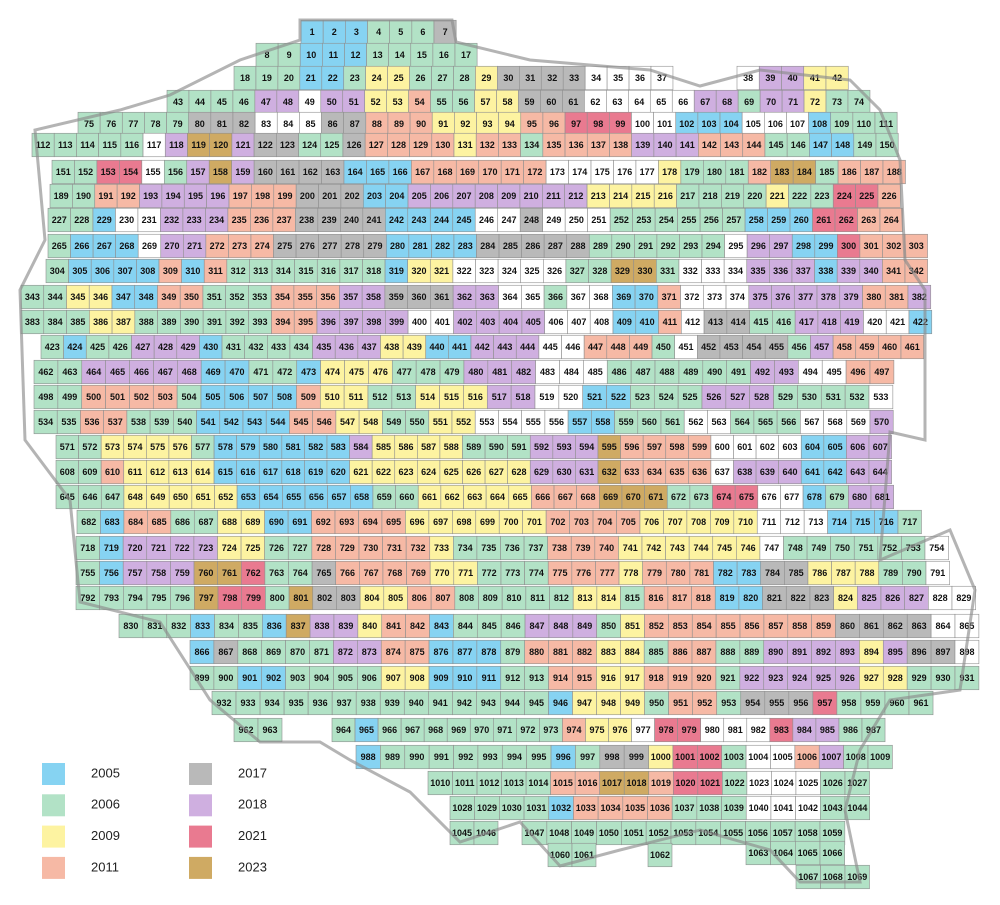  I want to click on sheet-number: 973, so click(550, 730).